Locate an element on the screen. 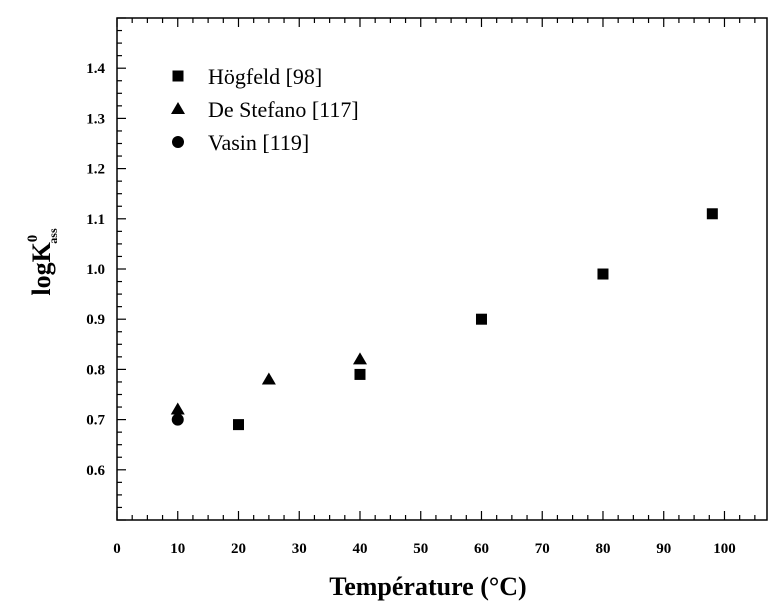 This screenshot has height=604, width=769. y-axis-title-base: logK is located at coordinates (41, 268).